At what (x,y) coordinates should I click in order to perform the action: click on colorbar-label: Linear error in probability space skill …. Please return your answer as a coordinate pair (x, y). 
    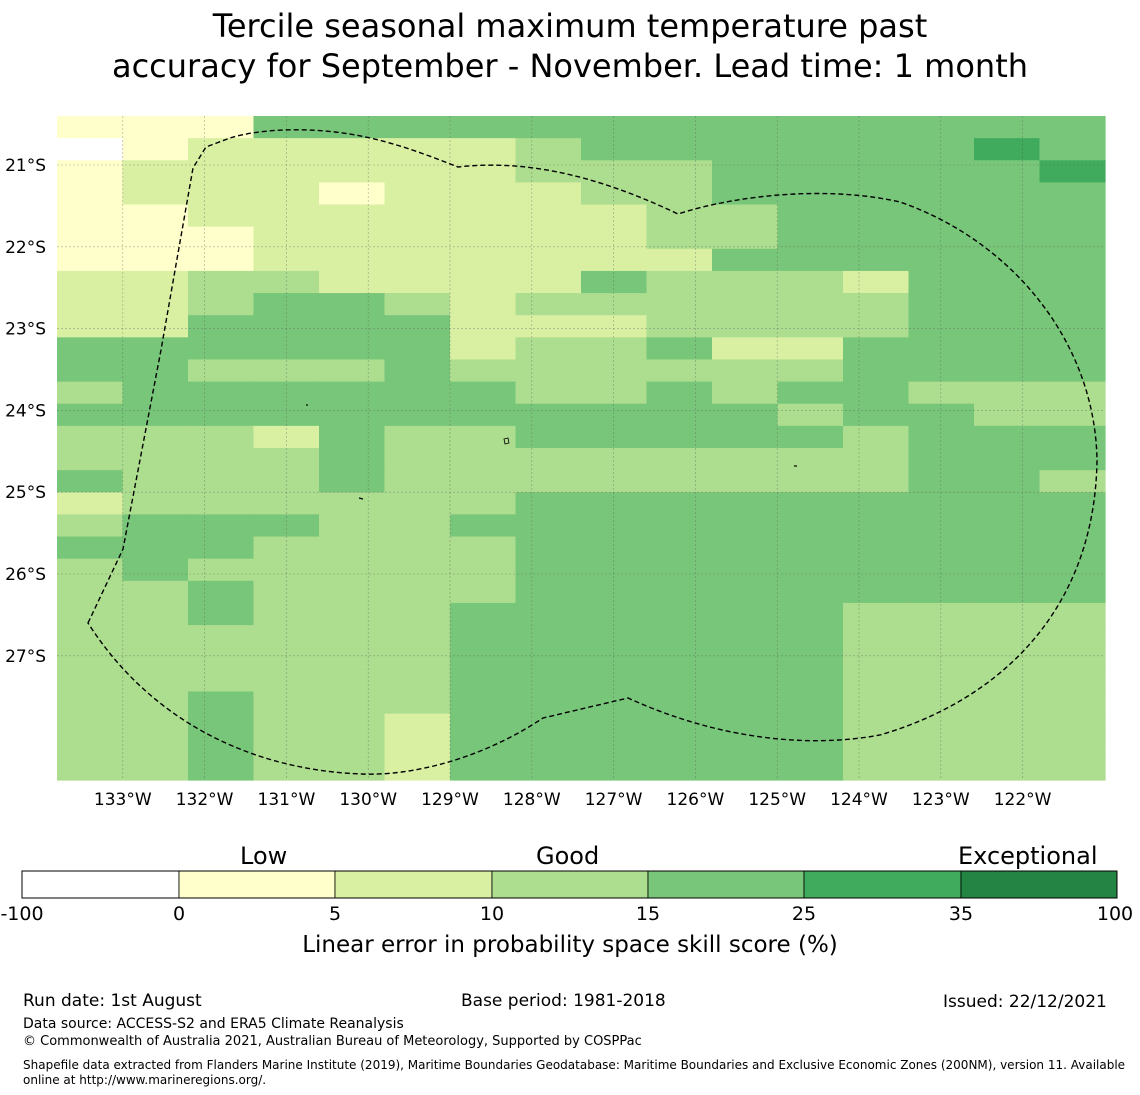
    Looking at the image, I should click on (570, 945).